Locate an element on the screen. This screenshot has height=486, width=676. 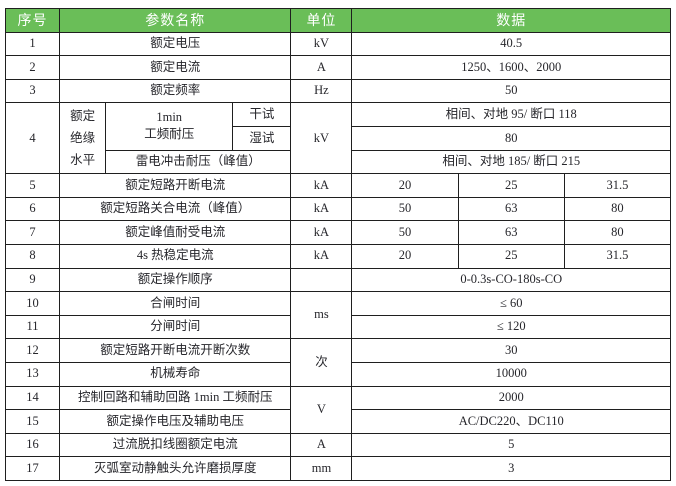
row-17-no: 17 is located at coordinates (32, 468).